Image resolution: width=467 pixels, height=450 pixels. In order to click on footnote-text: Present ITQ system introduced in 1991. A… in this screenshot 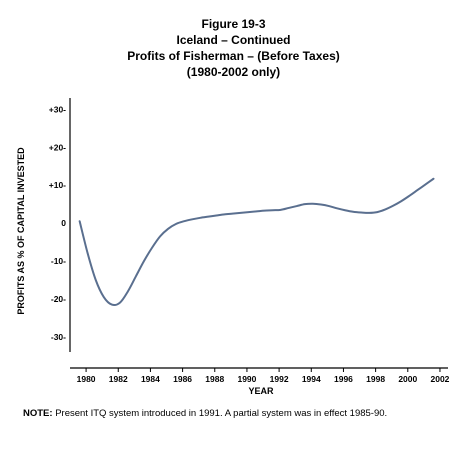, I will do `click(220, 413)`.